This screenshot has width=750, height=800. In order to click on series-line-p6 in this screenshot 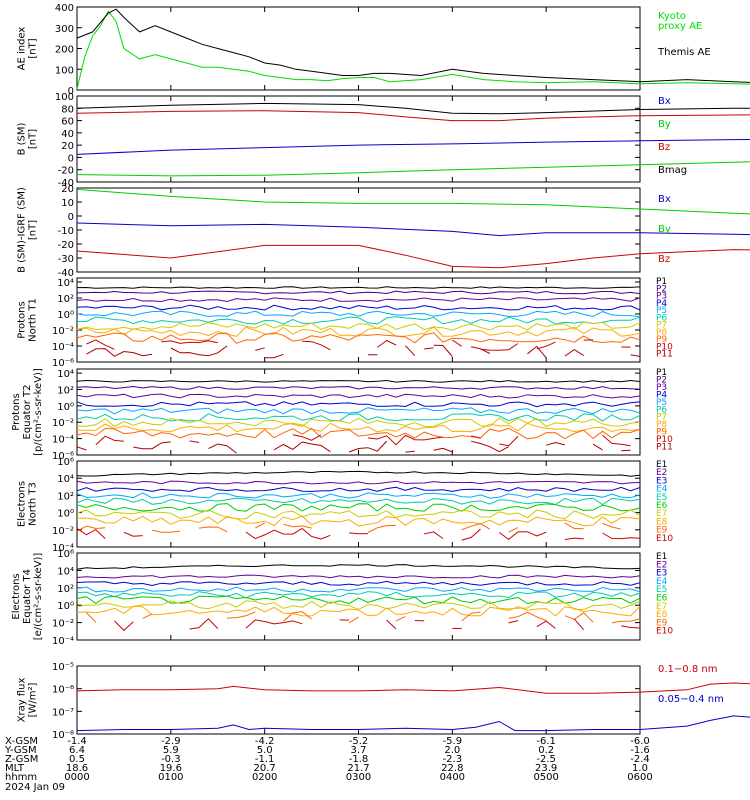, I will do `click(359, 320)`.